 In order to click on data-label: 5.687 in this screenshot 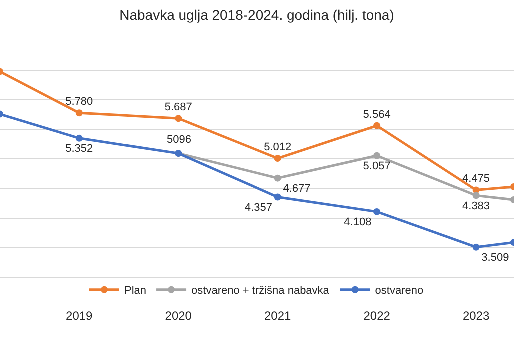, I will do `click(178, 107)`.